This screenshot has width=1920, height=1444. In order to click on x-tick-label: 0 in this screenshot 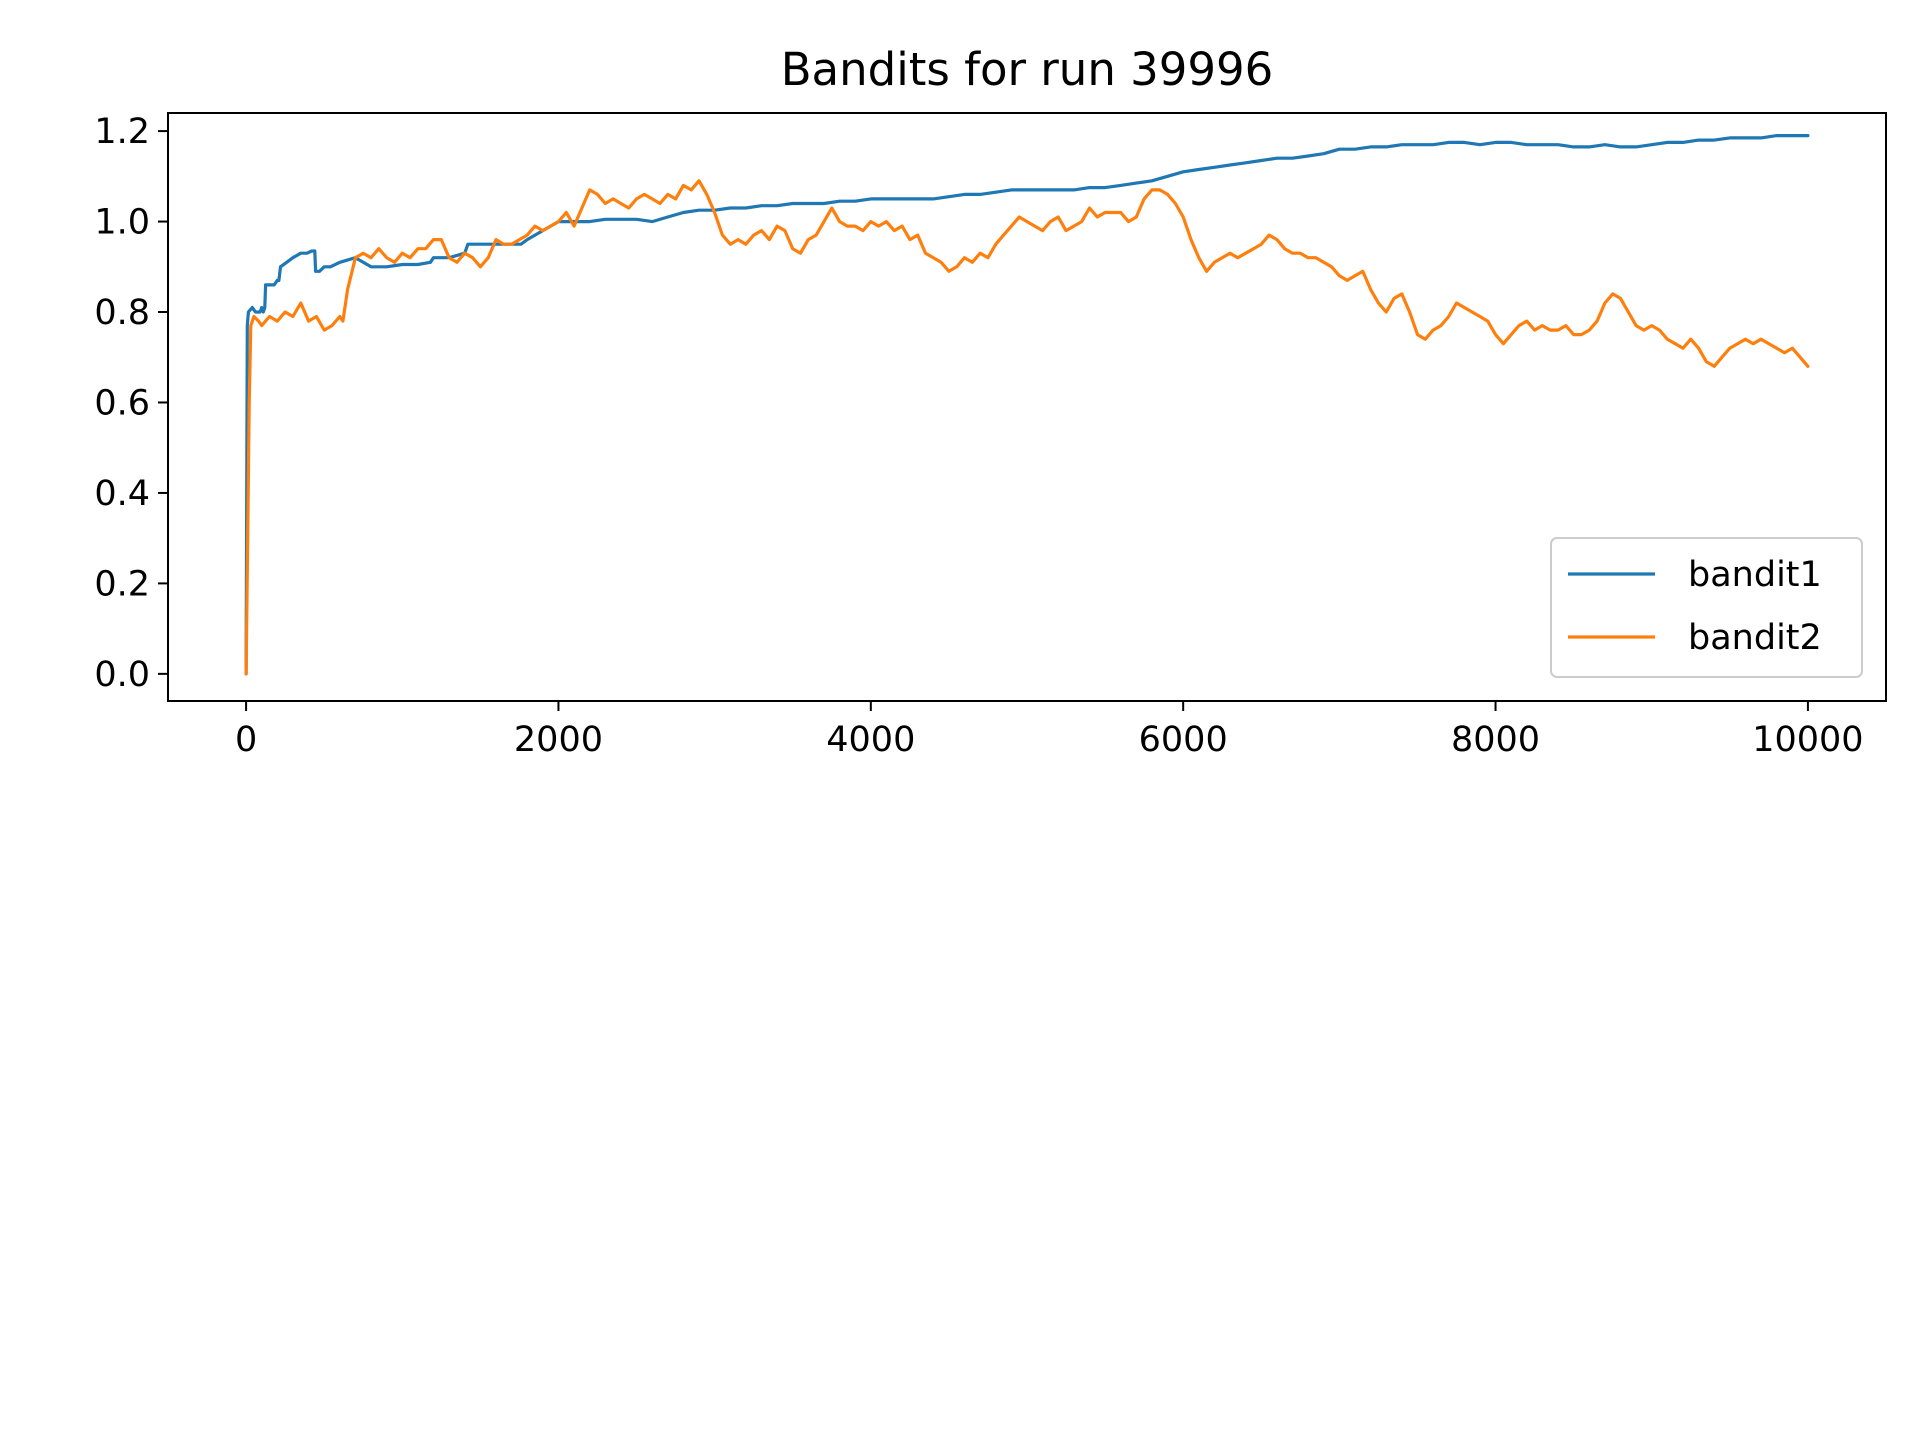, I will do `click(246, 740)`.